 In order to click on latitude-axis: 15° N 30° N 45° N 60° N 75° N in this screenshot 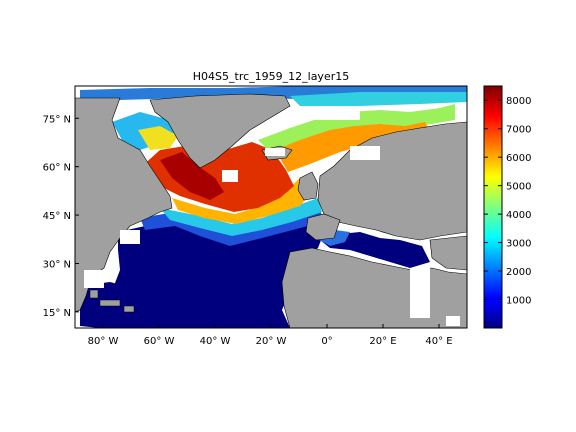, I will do `click(61, 216)`.